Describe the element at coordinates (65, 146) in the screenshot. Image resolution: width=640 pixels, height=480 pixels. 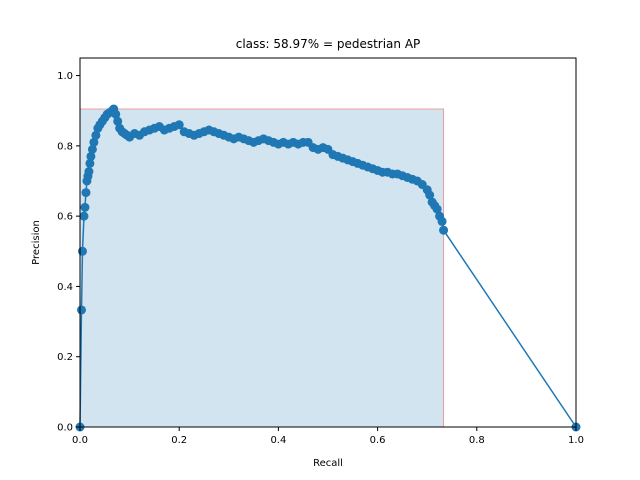
I see `y-tick-label: 0.8` at that location.